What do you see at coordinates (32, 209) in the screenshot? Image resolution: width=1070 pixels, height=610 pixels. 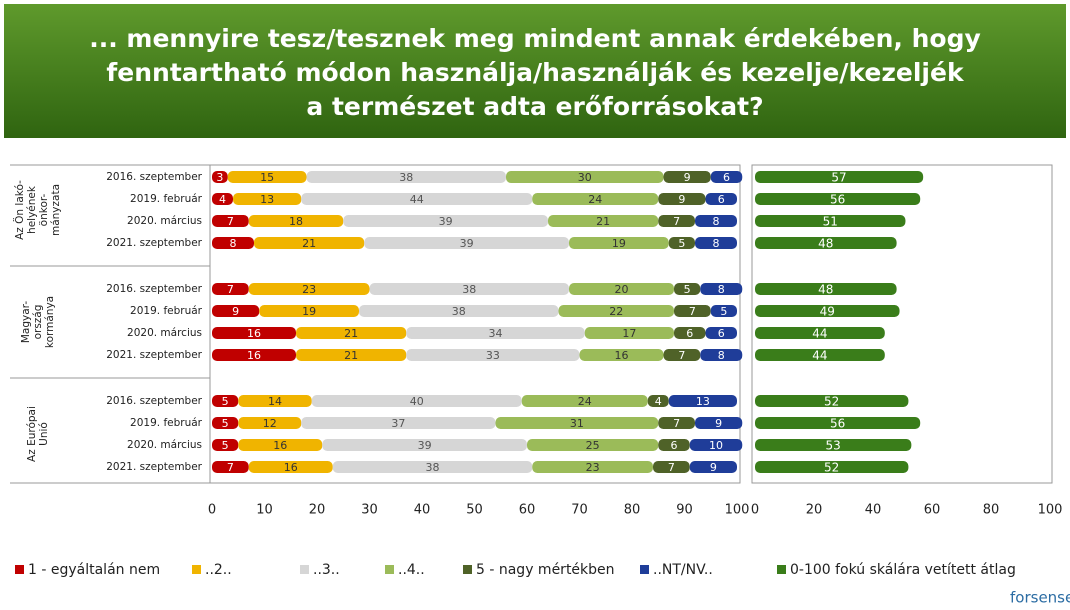 I see `group-label: helyének` at bounding box center [32, 209].